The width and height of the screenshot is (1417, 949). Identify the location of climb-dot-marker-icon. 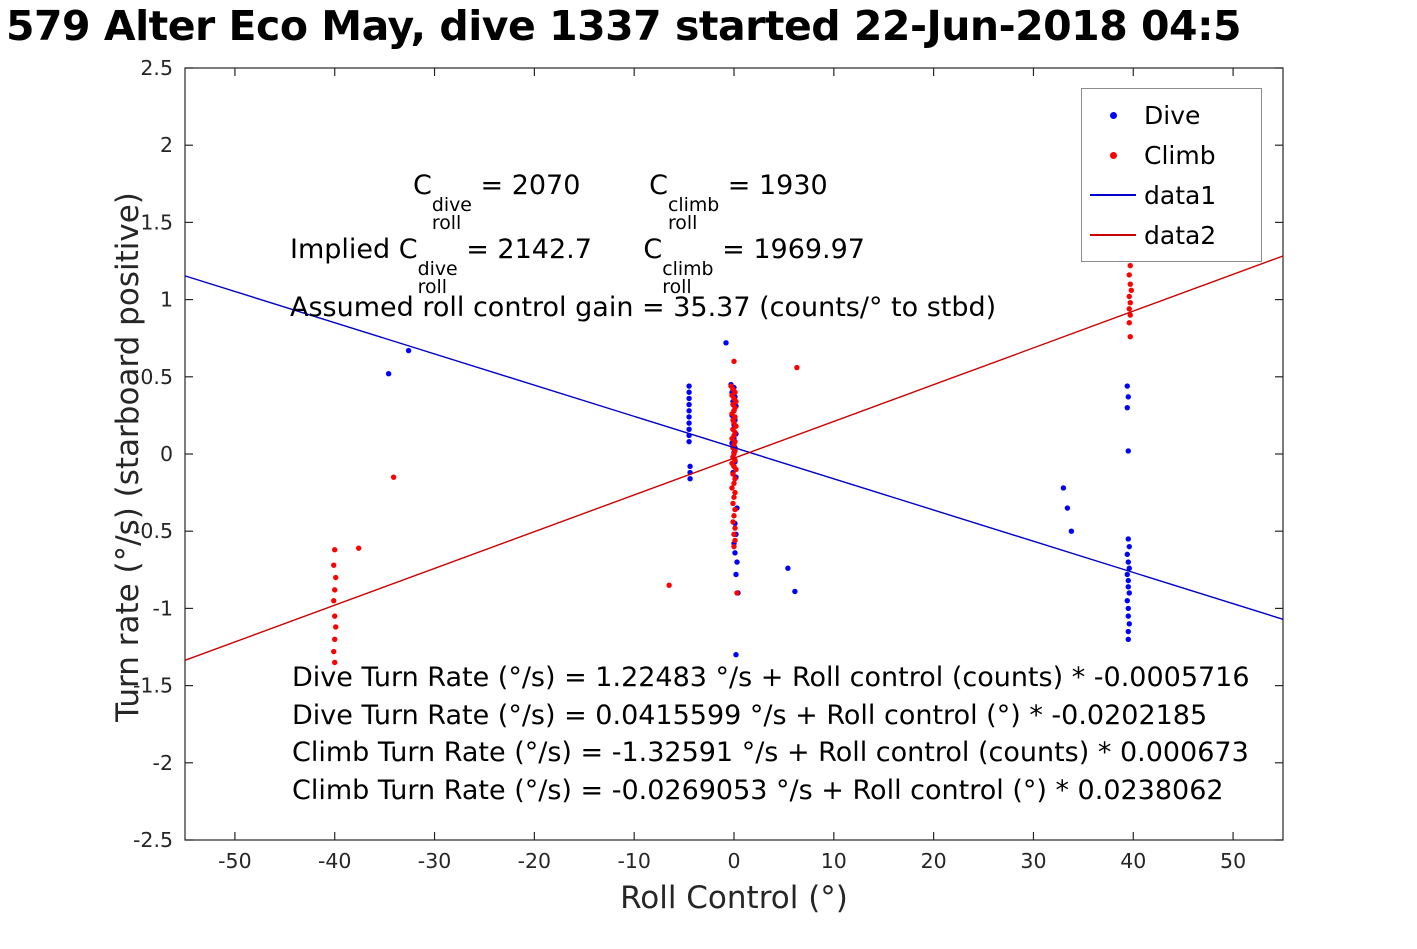
(1113, 155).